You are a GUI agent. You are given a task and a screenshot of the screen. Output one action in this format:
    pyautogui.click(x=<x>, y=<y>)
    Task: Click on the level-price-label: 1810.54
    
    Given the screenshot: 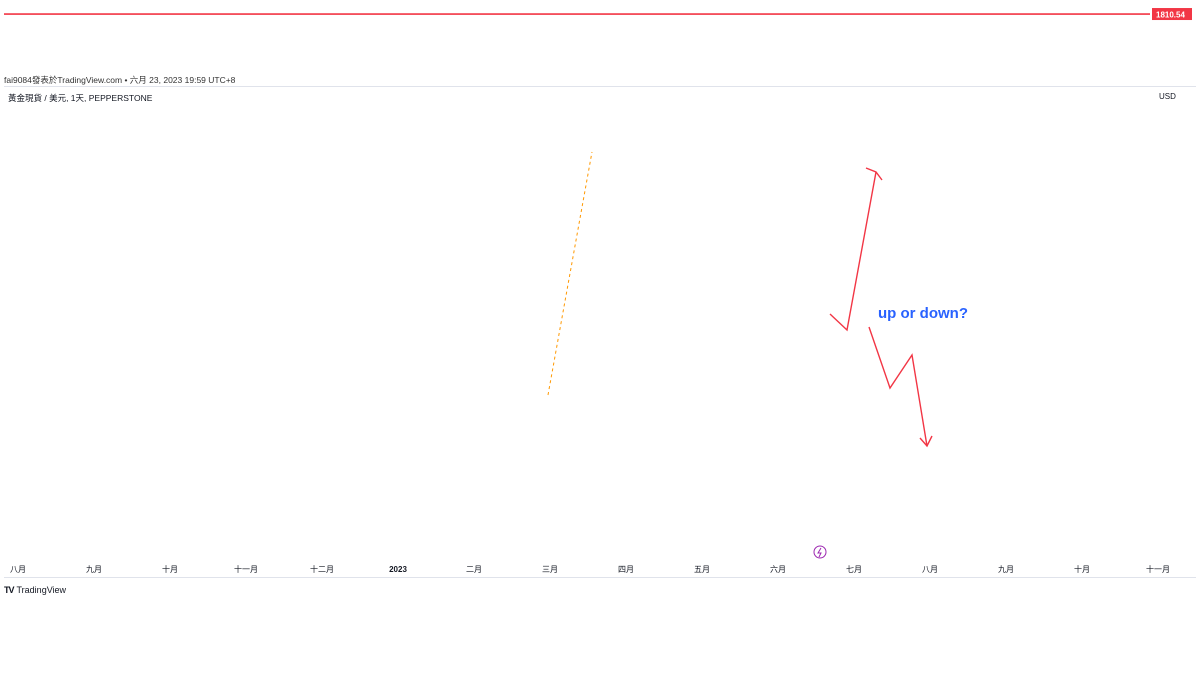 What is the action you would take?
    pyautogui.click(x=1170, y=15)
    